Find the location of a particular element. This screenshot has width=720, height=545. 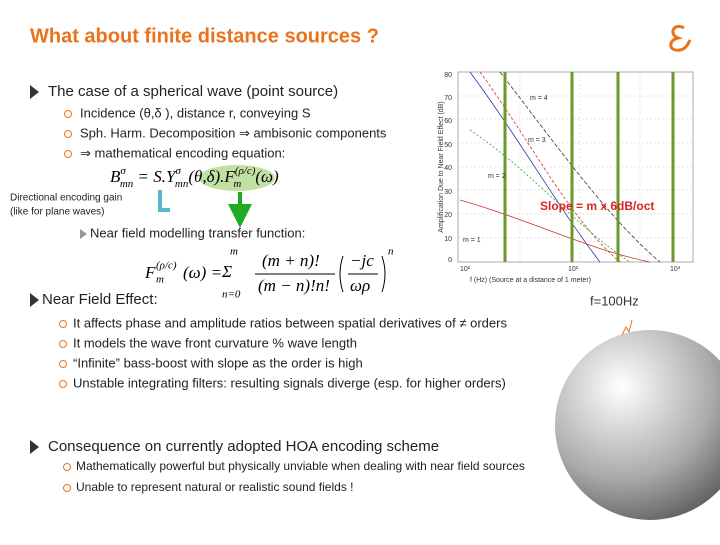

eq-part: = S.Y is located at coordinates (155, 176).